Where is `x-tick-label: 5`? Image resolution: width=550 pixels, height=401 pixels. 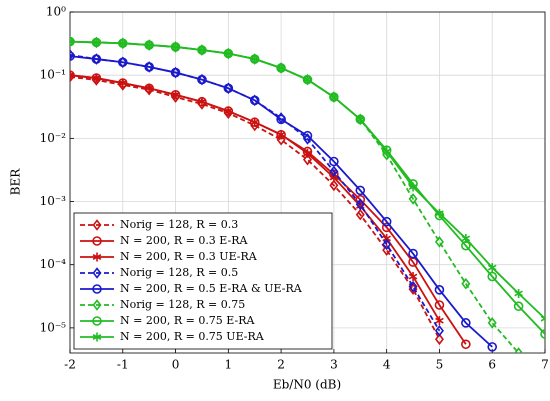 x-tick-label: 5 is located at coordinates (440, 365).